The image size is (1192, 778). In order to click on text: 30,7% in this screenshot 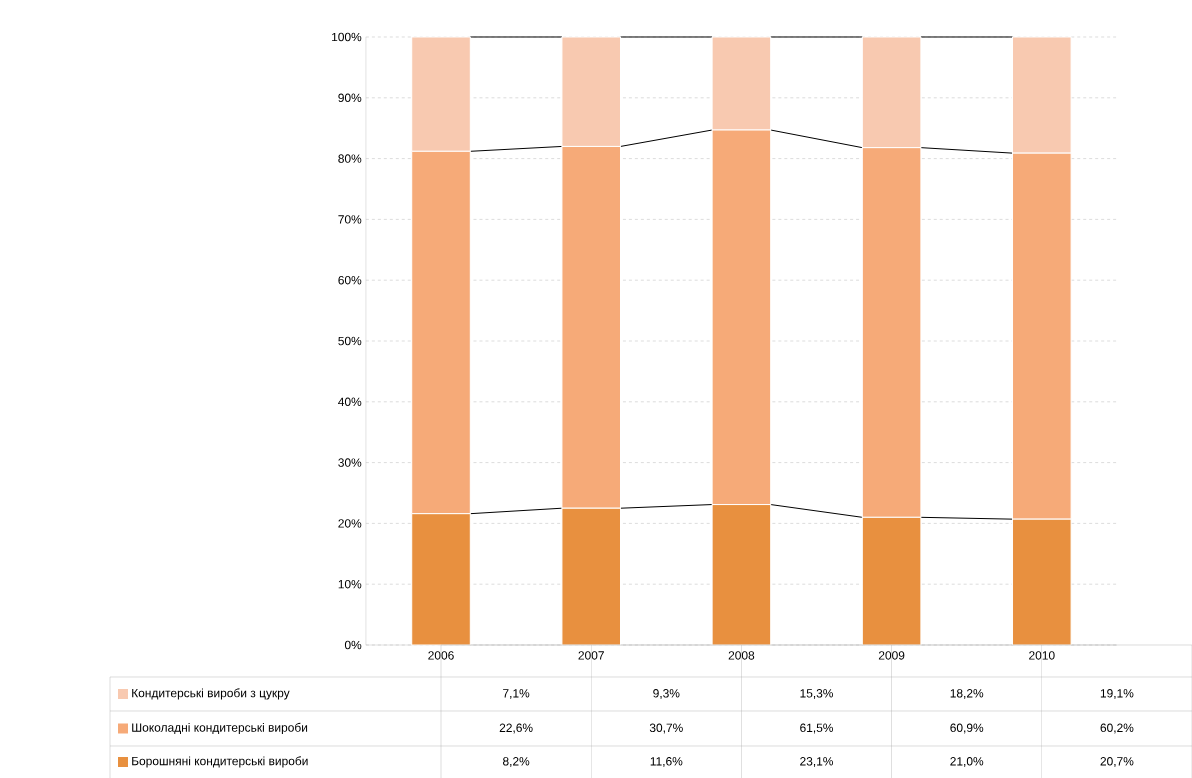, I will do `click(666, 728)`.